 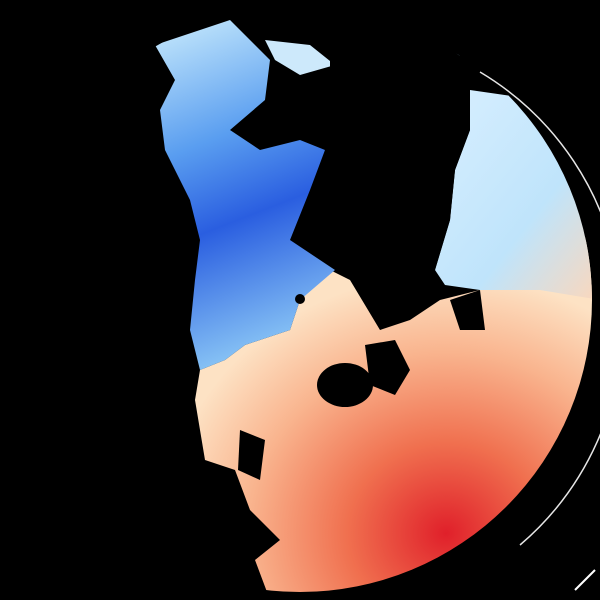 I want to click on inbound-fragment, so click(x=300, y=57).